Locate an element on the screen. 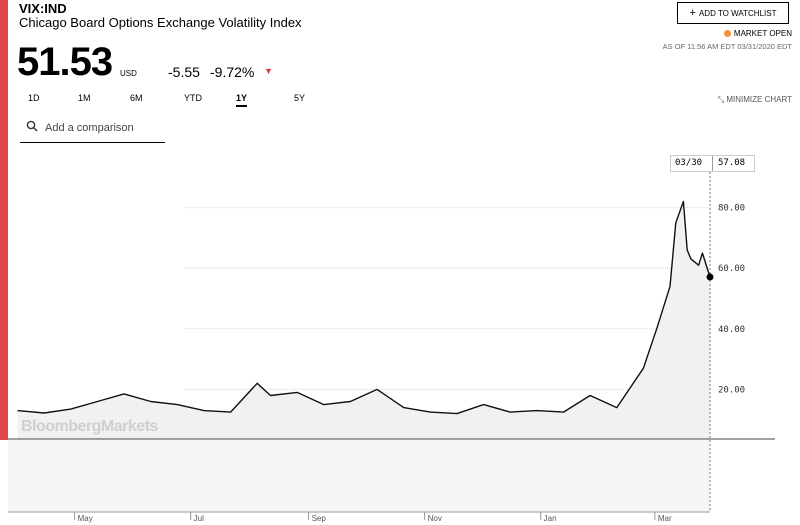 This screenshot has width=800, height=525. as-of-timestamp: AS OF 11:56 AM EDT 03/31/2020 EDT is located at coordinates (727, 46).